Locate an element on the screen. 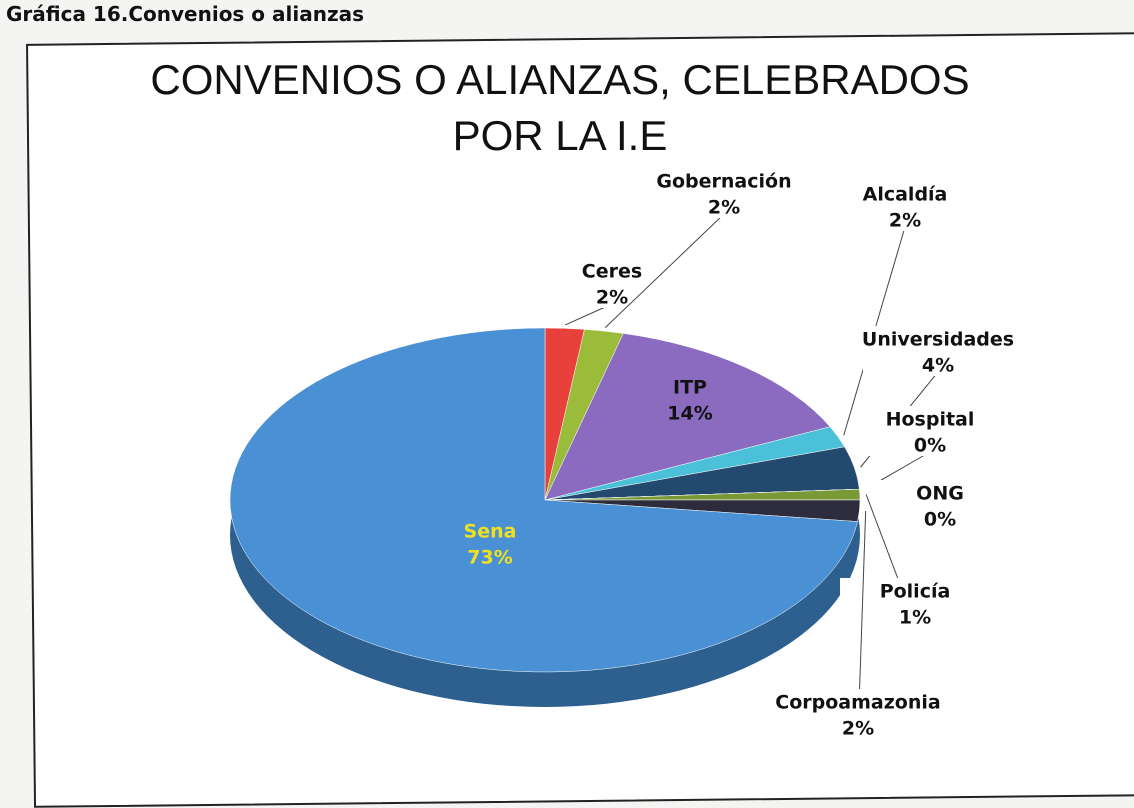 The height and width of the screenshot is (808, 1134). category-label: ITP is located at coordinates (690, 388).